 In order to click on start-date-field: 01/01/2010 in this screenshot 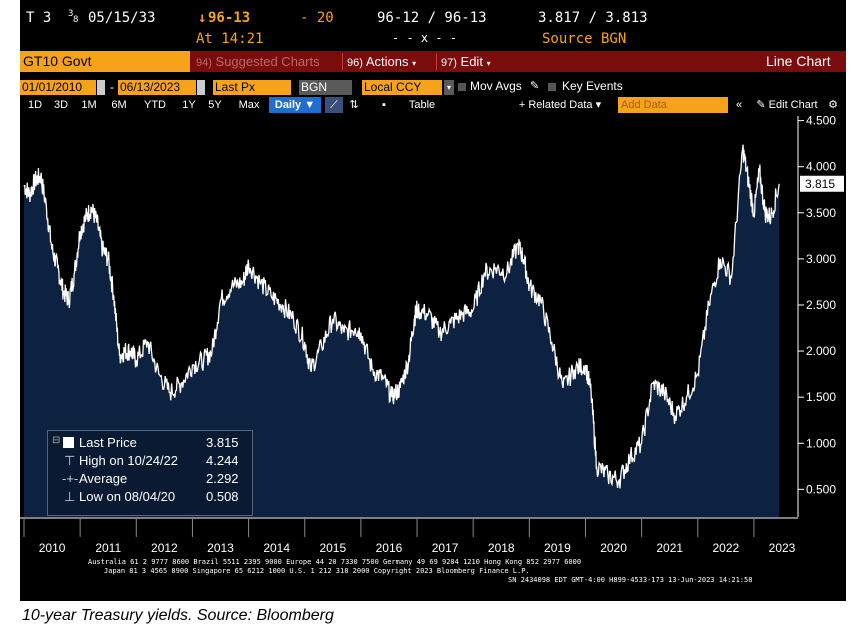, I will do `click(58, 87)`.